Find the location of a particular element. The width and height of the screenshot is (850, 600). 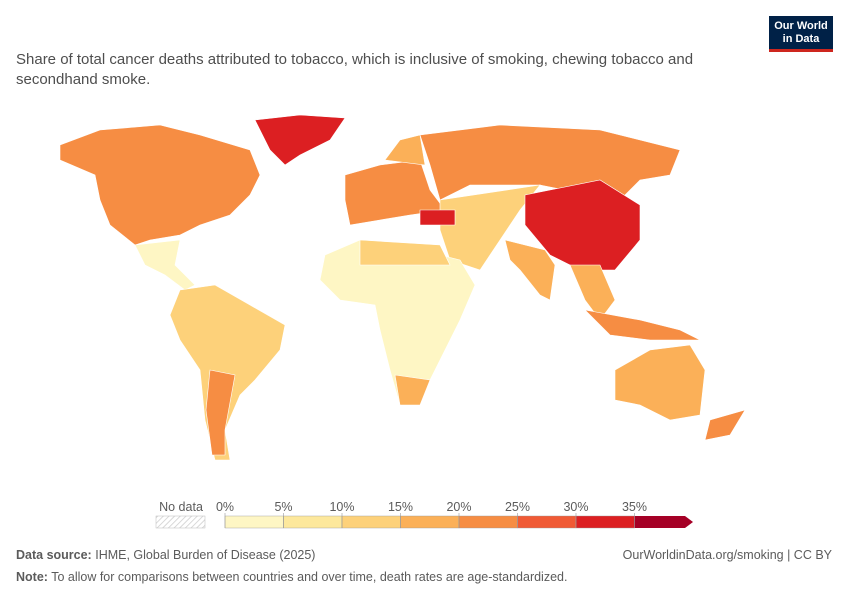

legend-tick-label: 10% is located at coordinates (341, 507).